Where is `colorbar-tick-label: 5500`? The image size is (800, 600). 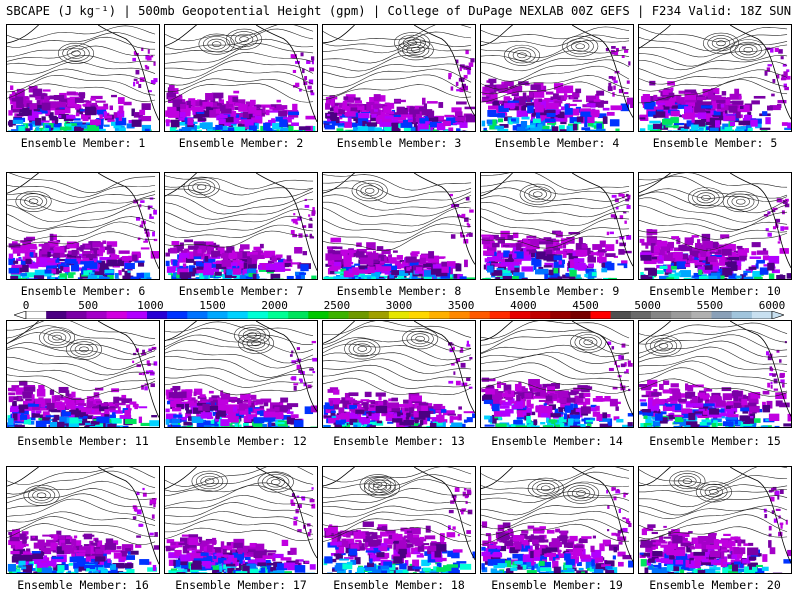
colorbar-tick-label: 5500 is located at coordinates (710, 305).